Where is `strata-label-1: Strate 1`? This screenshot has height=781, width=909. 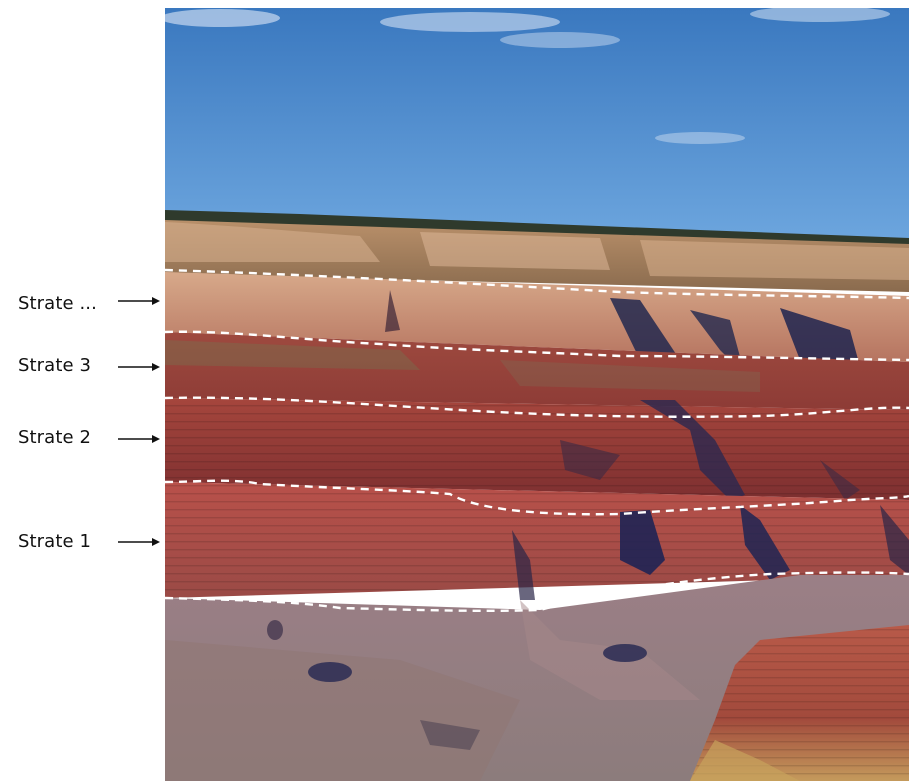
strata-label-1: Strate 1 is located at coordinates (55, 541).